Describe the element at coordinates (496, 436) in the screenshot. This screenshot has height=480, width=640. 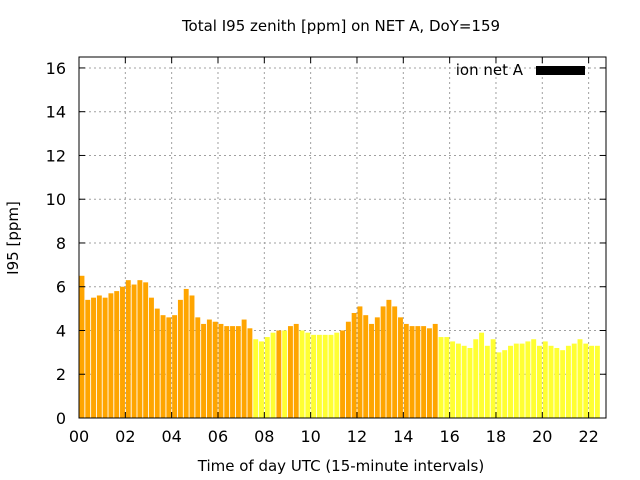
I see `x-tick-label: 18` at that location.